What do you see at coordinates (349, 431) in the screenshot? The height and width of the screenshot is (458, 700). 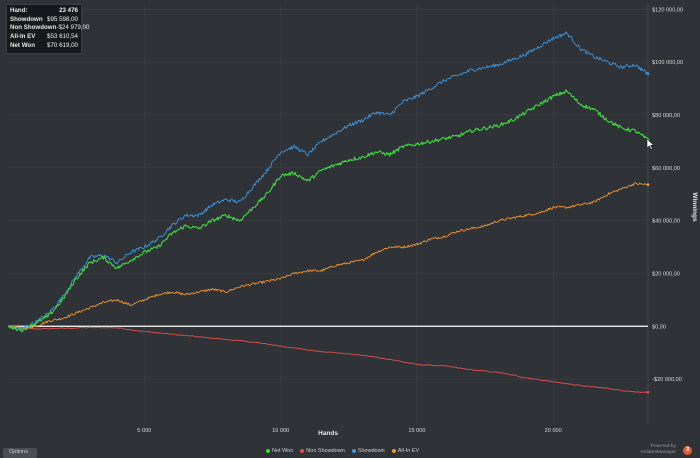 I see `x-axis-ticks: 5 000 10 000 15 000 20 000` at bounding box center [349, 431].